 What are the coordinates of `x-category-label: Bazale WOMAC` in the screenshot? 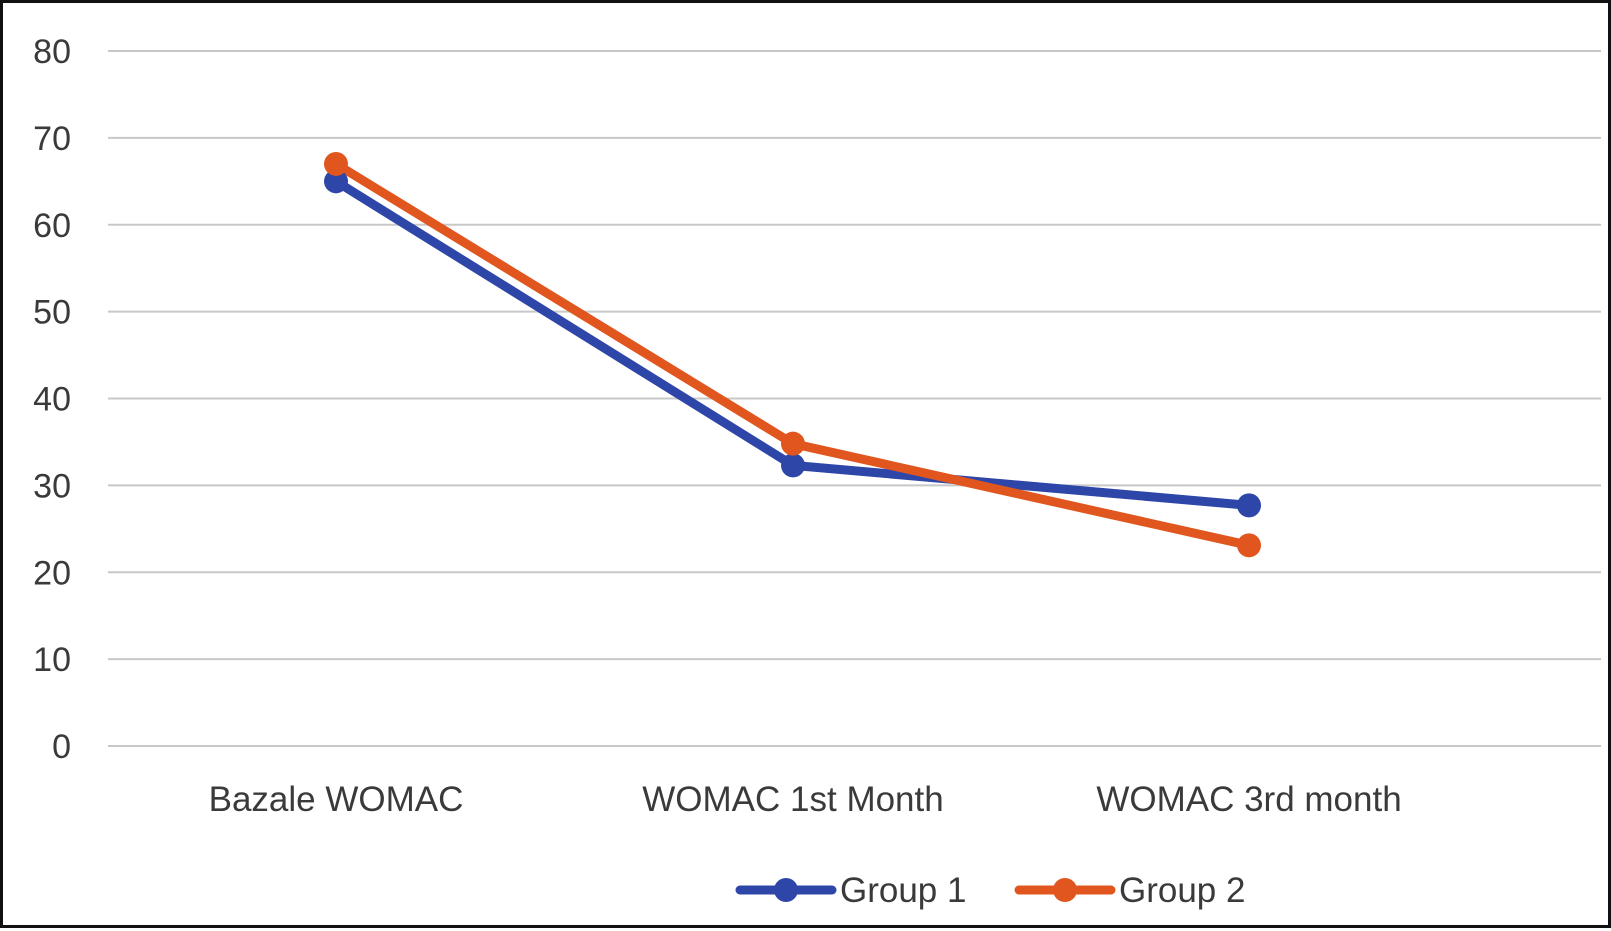 It's located at (336, 799).